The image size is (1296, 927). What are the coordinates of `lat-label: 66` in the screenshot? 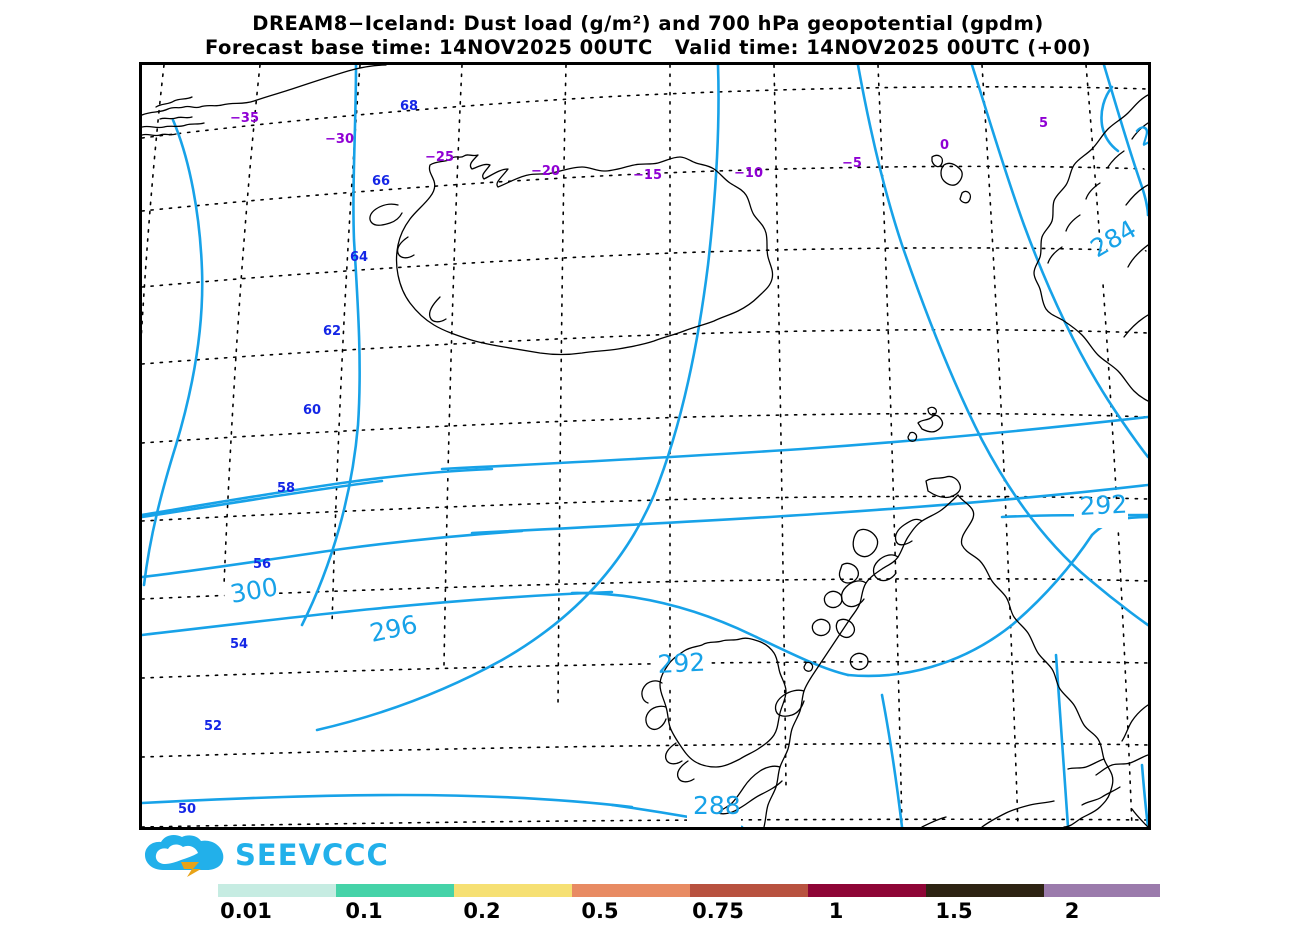 It's located at (381, 181).